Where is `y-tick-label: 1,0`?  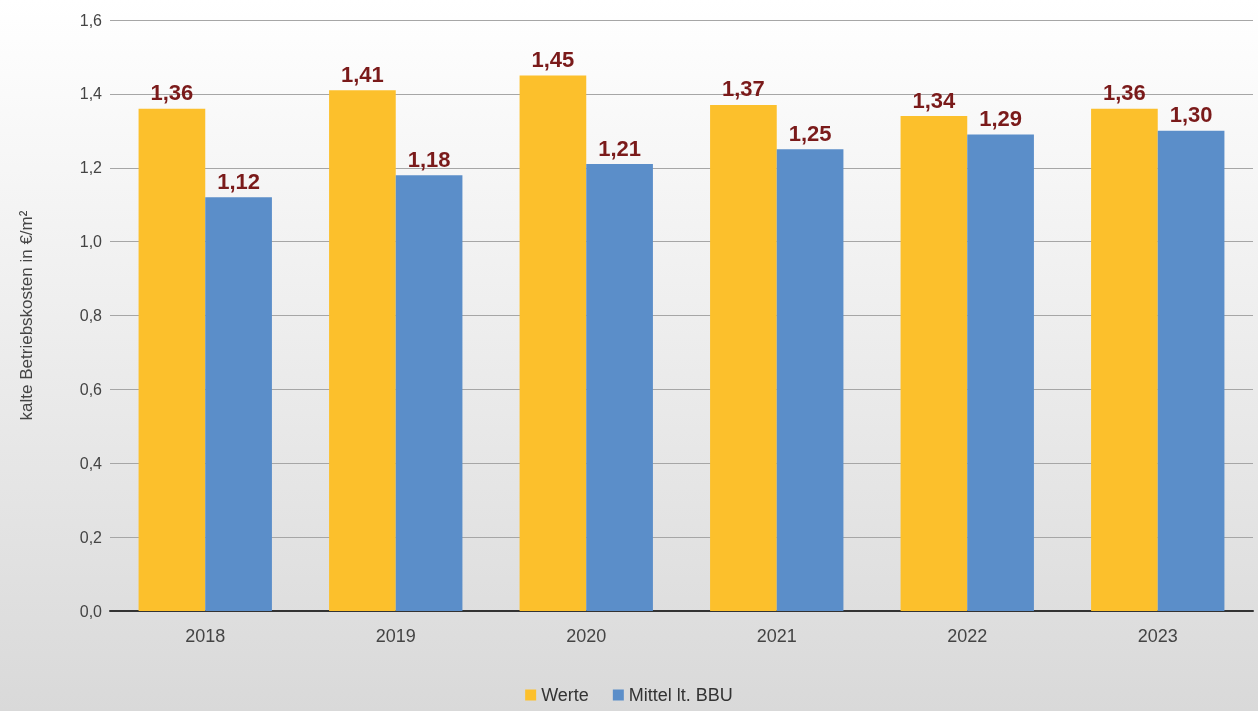 y-tick-label: 1,0 is located at coordinates (91, 242).